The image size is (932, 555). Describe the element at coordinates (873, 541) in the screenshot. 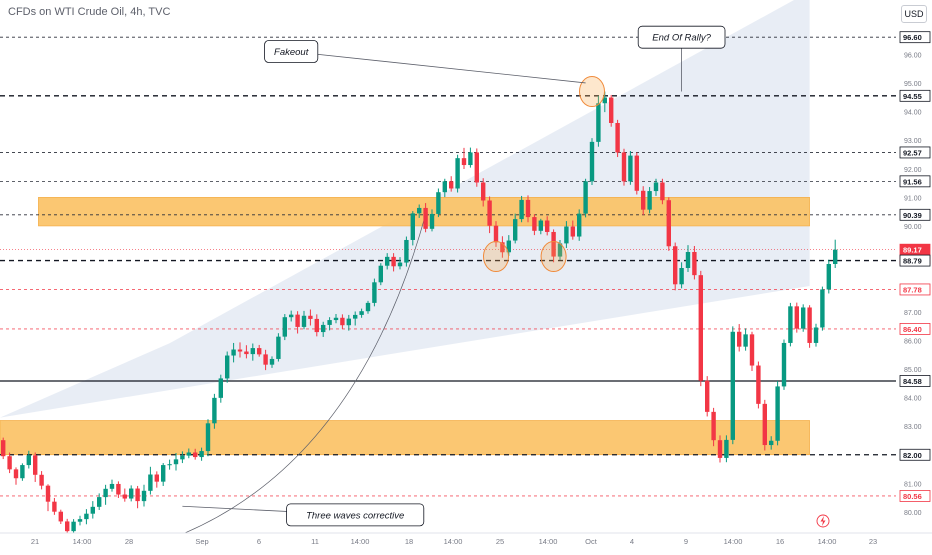

I see `time-tick-label: 23` at that location.